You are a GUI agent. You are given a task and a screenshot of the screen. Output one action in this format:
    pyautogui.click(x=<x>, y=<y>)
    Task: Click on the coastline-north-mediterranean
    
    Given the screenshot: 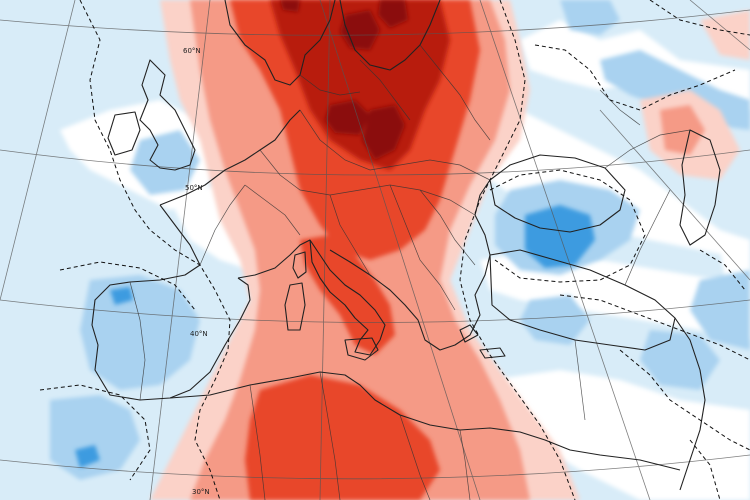 What is the action you would take?
    pyautogui.click(x=274, y=259)
    